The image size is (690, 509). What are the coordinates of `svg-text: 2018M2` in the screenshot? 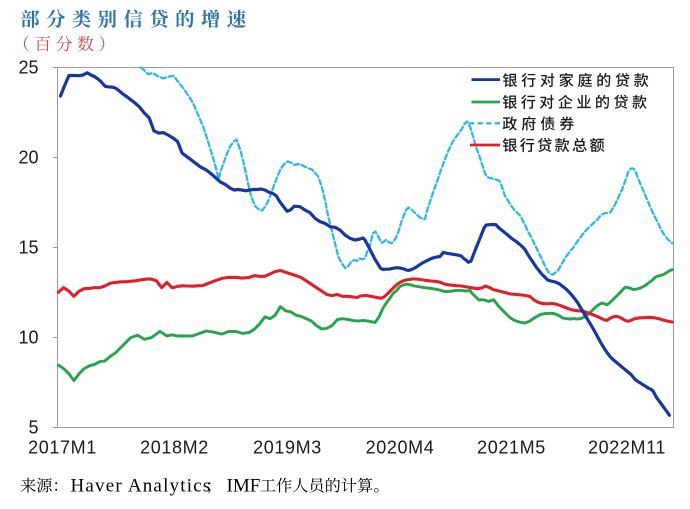 It's located at (174, 447).